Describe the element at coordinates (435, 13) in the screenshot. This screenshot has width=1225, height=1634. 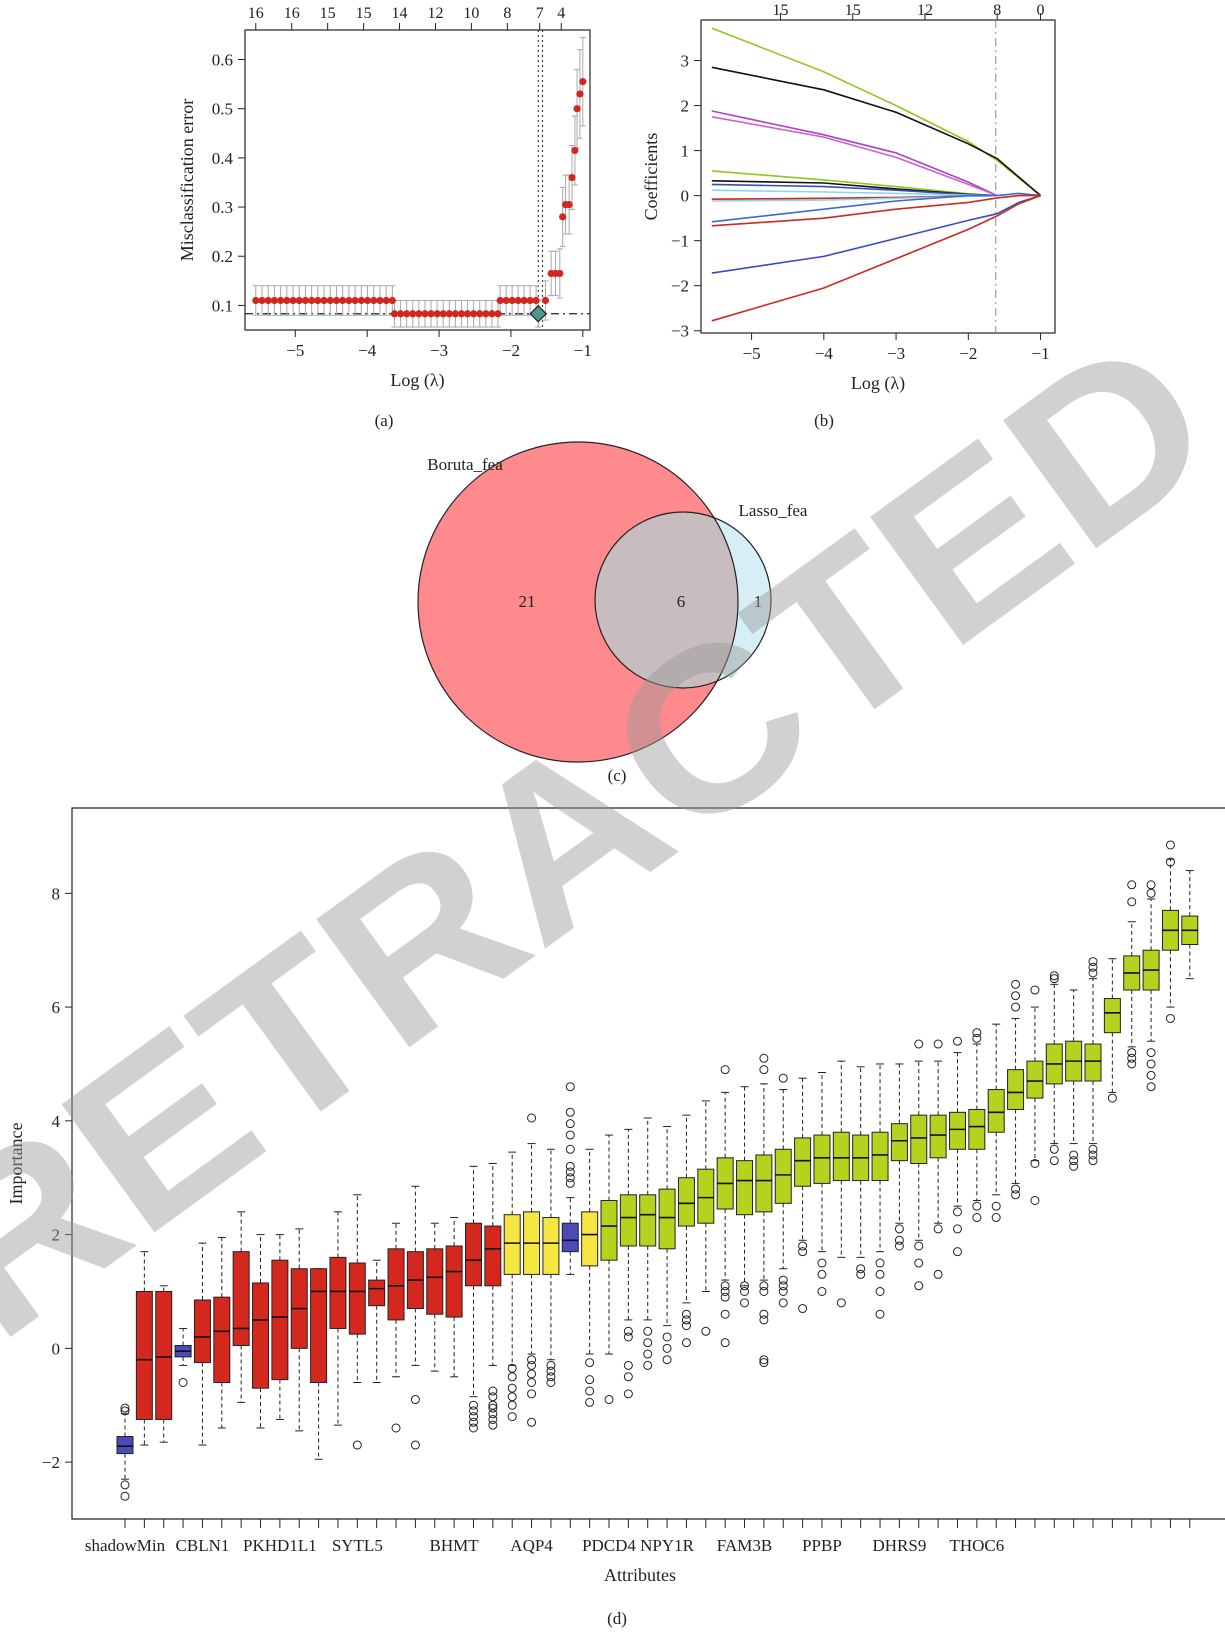
I see `top-tick-label: 12` at that location.